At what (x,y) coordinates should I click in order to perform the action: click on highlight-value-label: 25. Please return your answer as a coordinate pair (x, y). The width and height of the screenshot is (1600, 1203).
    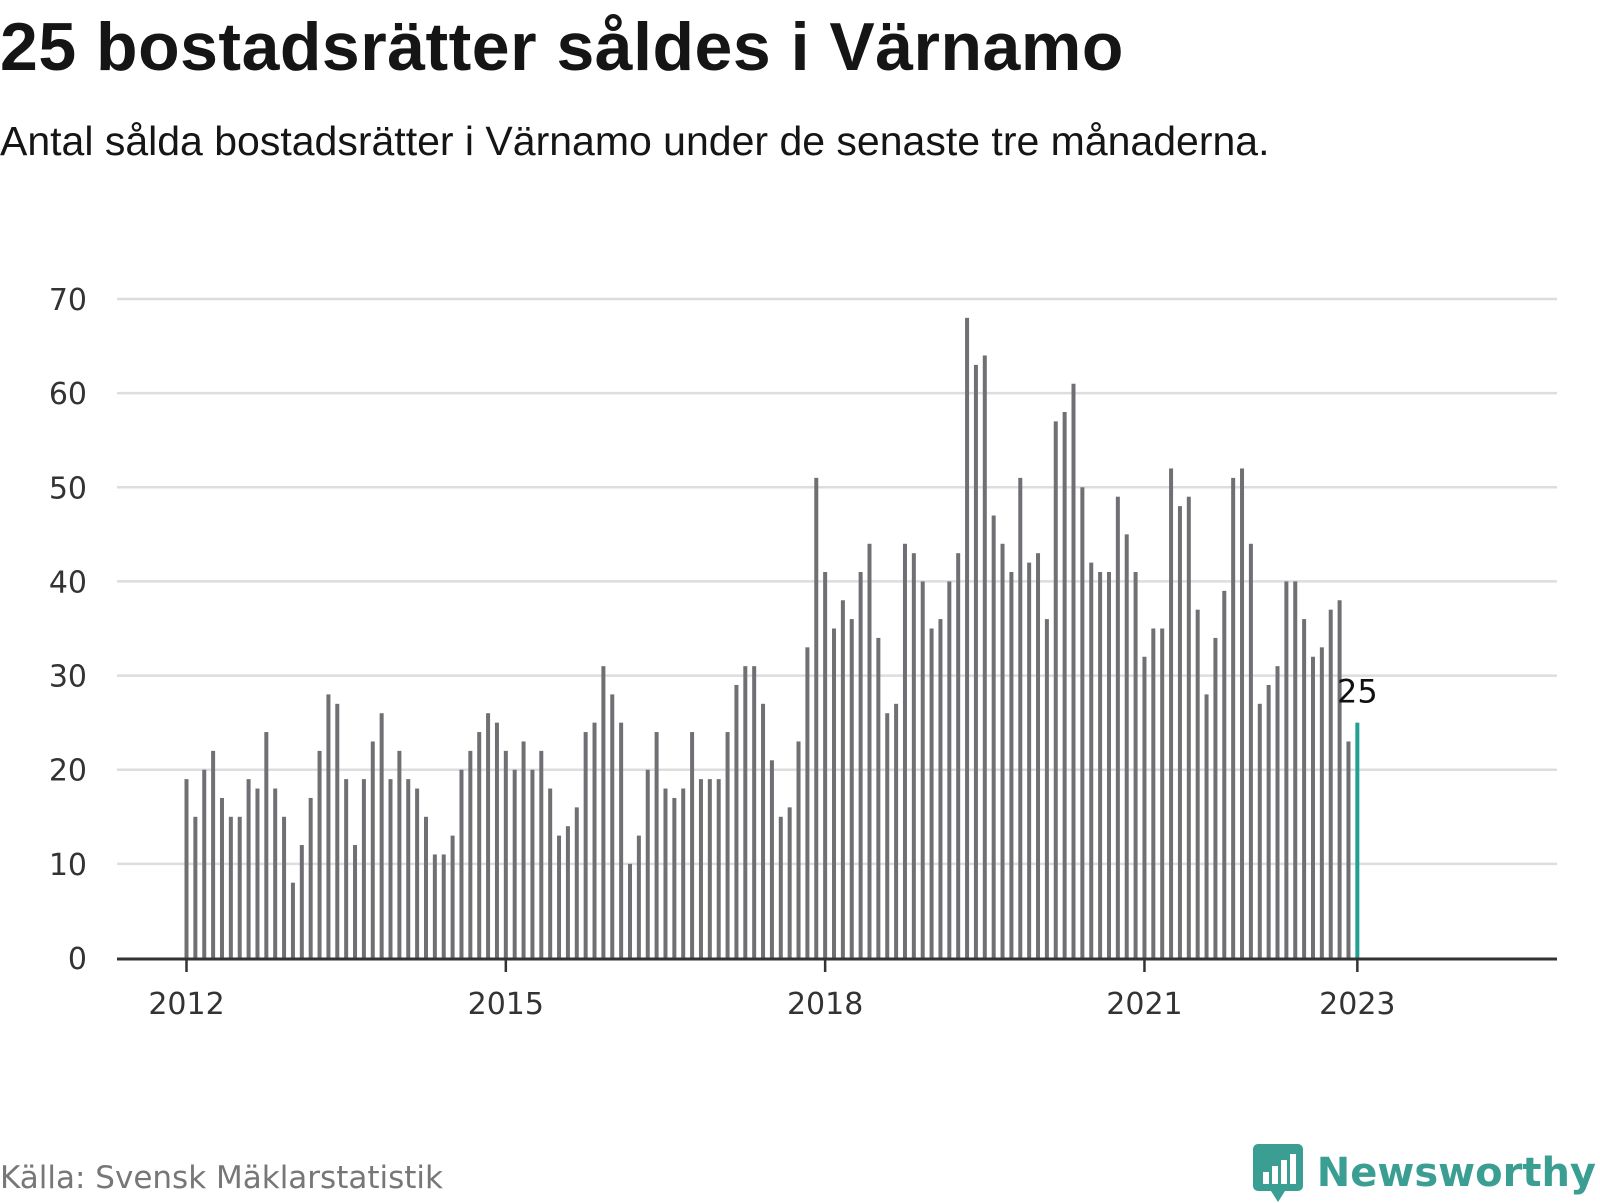
    Looking at the image, I should click on (1357, 692).